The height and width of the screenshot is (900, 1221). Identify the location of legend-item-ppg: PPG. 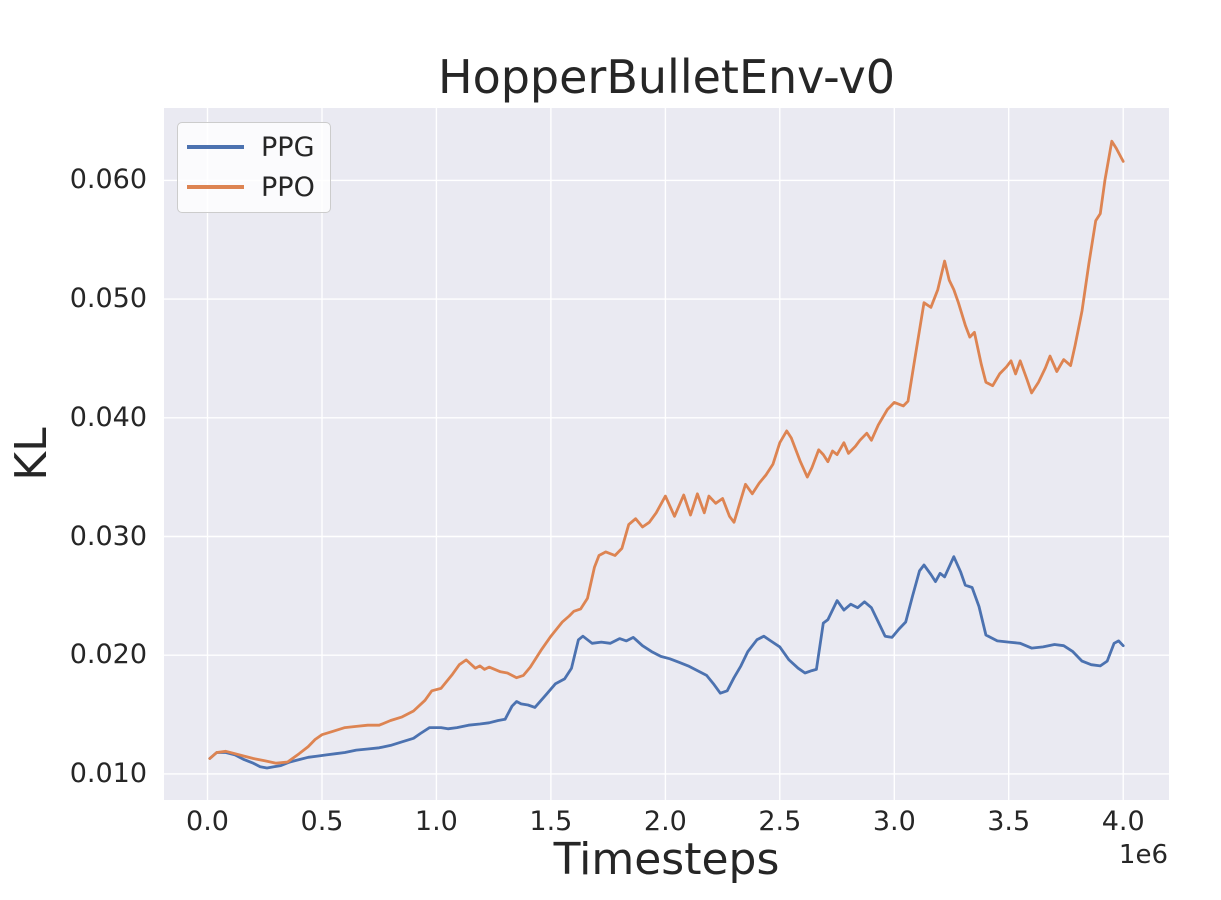
(254, 147).